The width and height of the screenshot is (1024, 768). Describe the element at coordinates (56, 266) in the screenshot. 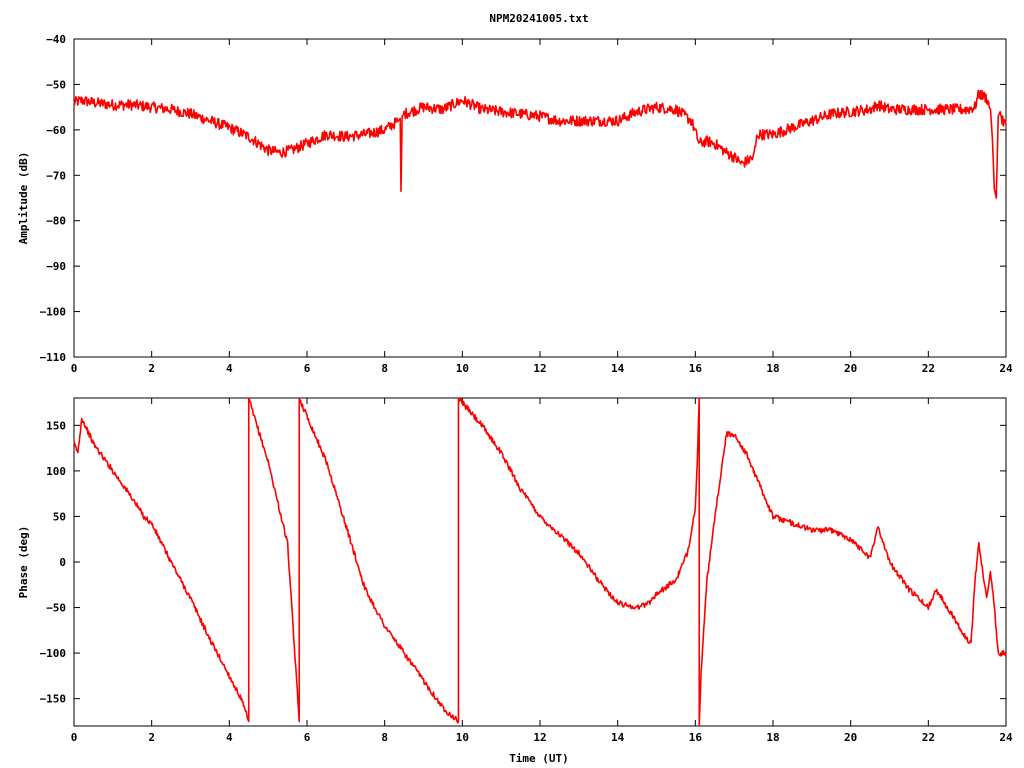

I see `amplitude-ytick-label: −90` at that location.